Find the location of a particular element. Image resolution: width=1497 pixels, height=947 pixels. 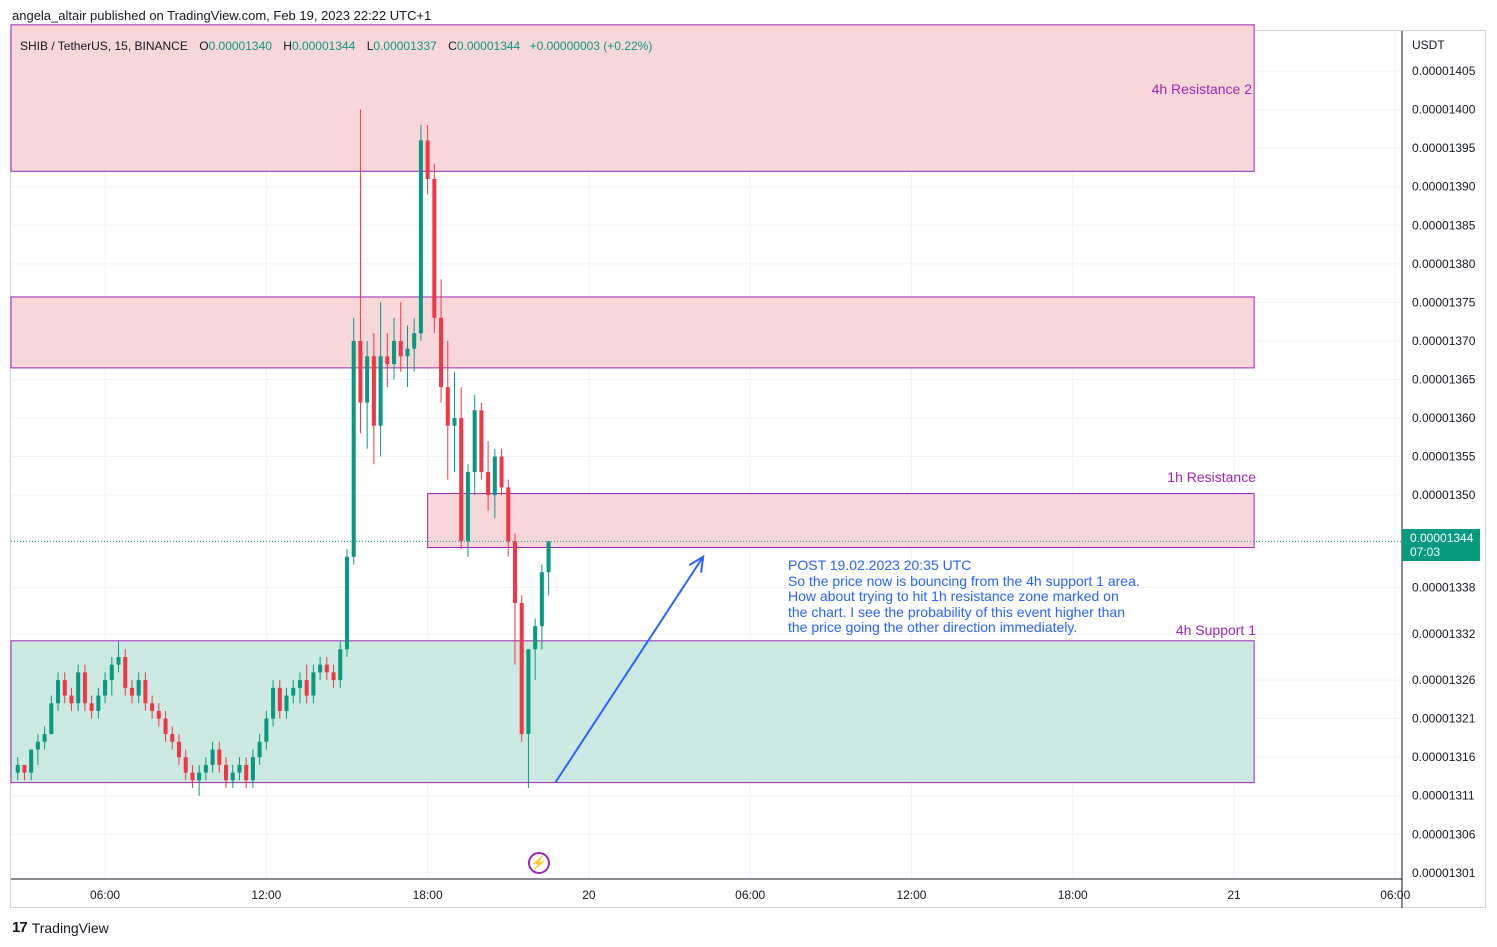

y-tick-label: 0.00001395 is located at coordinates (1444, 148).